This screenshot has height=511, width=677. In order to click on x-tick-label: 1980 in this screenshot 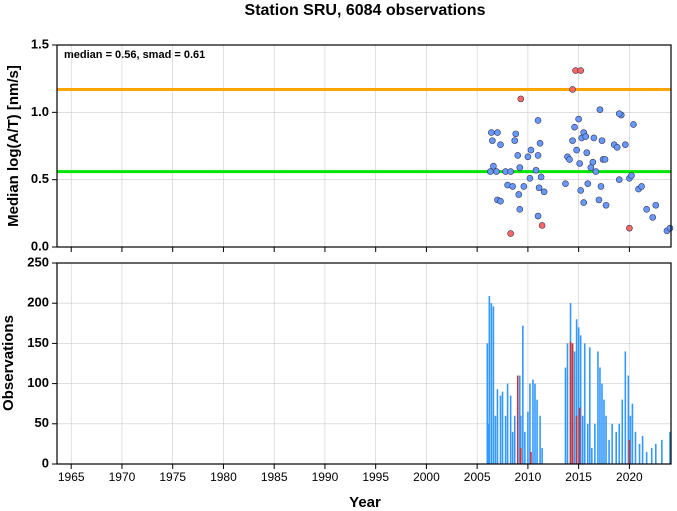, I will do `click(223, 477)`.